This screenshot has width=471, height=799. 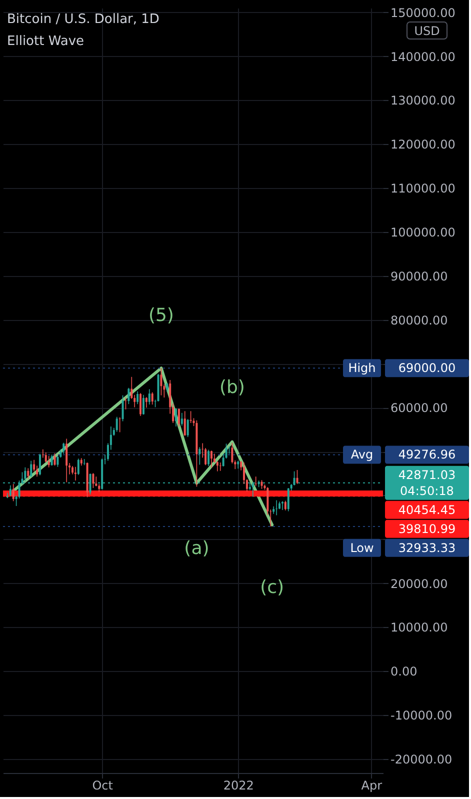 What do you see at coordinates (427, 509) in the screenshot?
I see `ref-line-label: 40454.45` at bounding box center [427, 509].